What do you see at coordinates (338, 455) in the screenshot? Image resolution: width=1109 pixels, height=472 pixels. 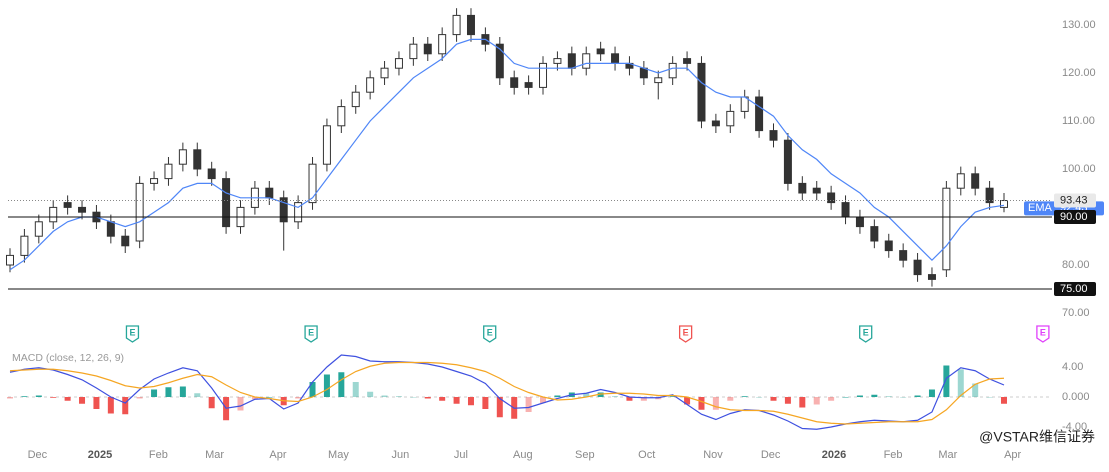 I see `x-tick-label: May` at bounding box center [338, 455].